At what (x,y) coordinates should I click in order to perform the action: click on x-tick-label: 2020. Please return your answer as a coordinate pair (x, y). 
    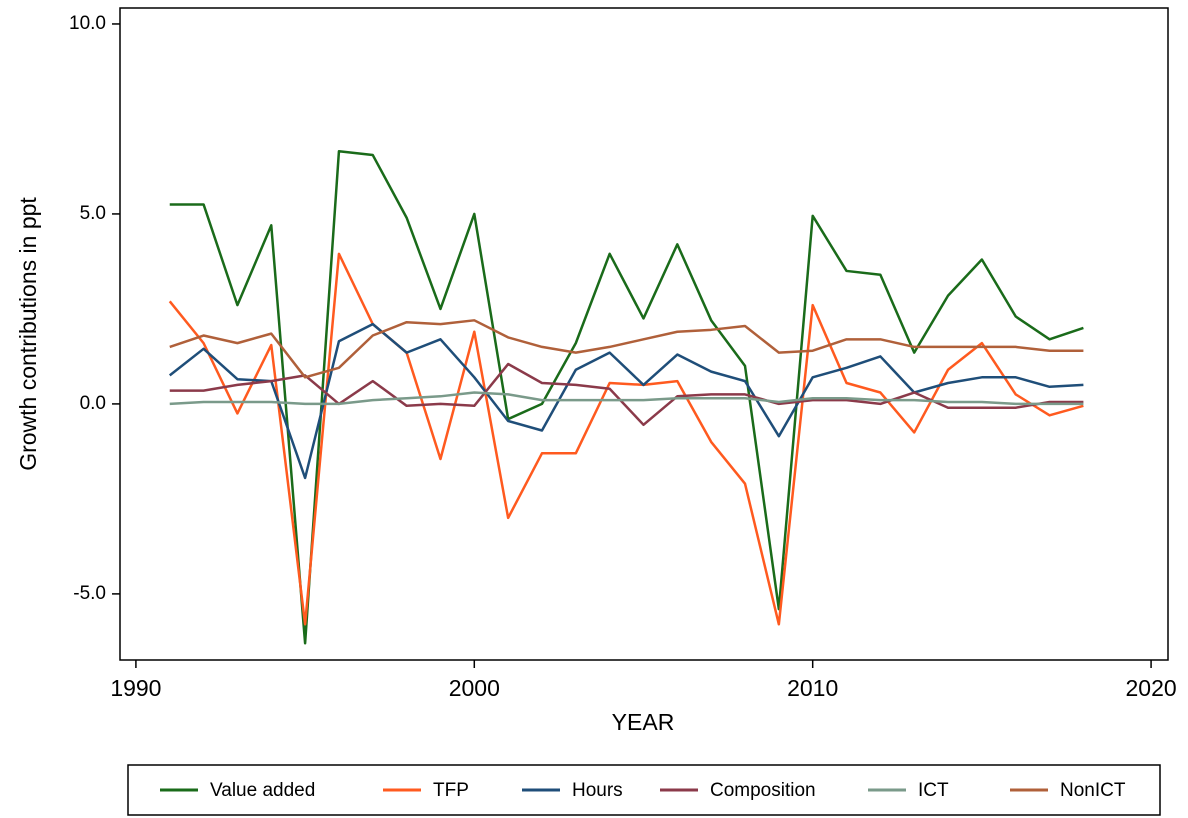
    Looking at the image, I should click on (1150, 688).